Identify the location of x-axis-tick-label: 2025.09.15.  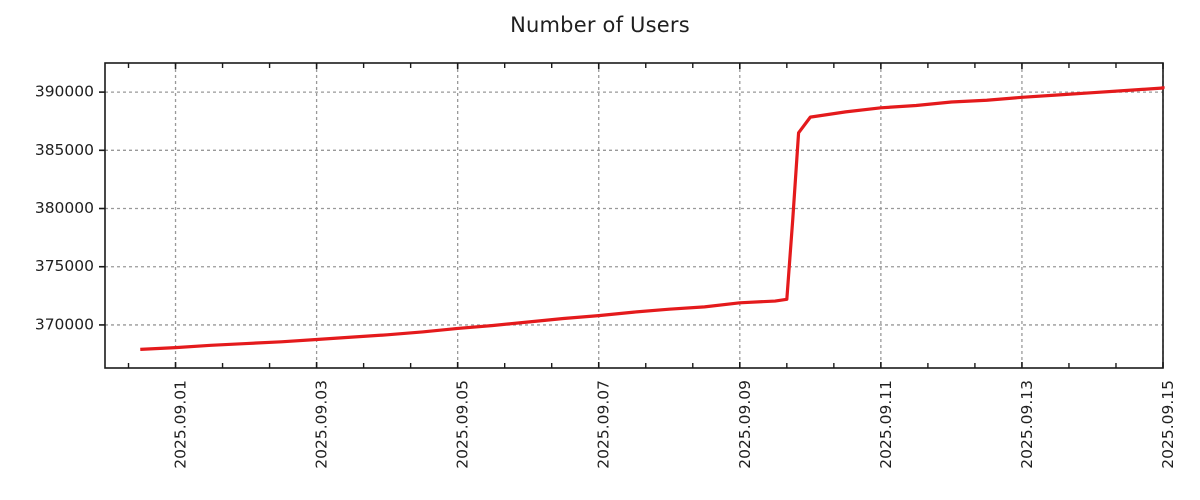
(1168, 424).